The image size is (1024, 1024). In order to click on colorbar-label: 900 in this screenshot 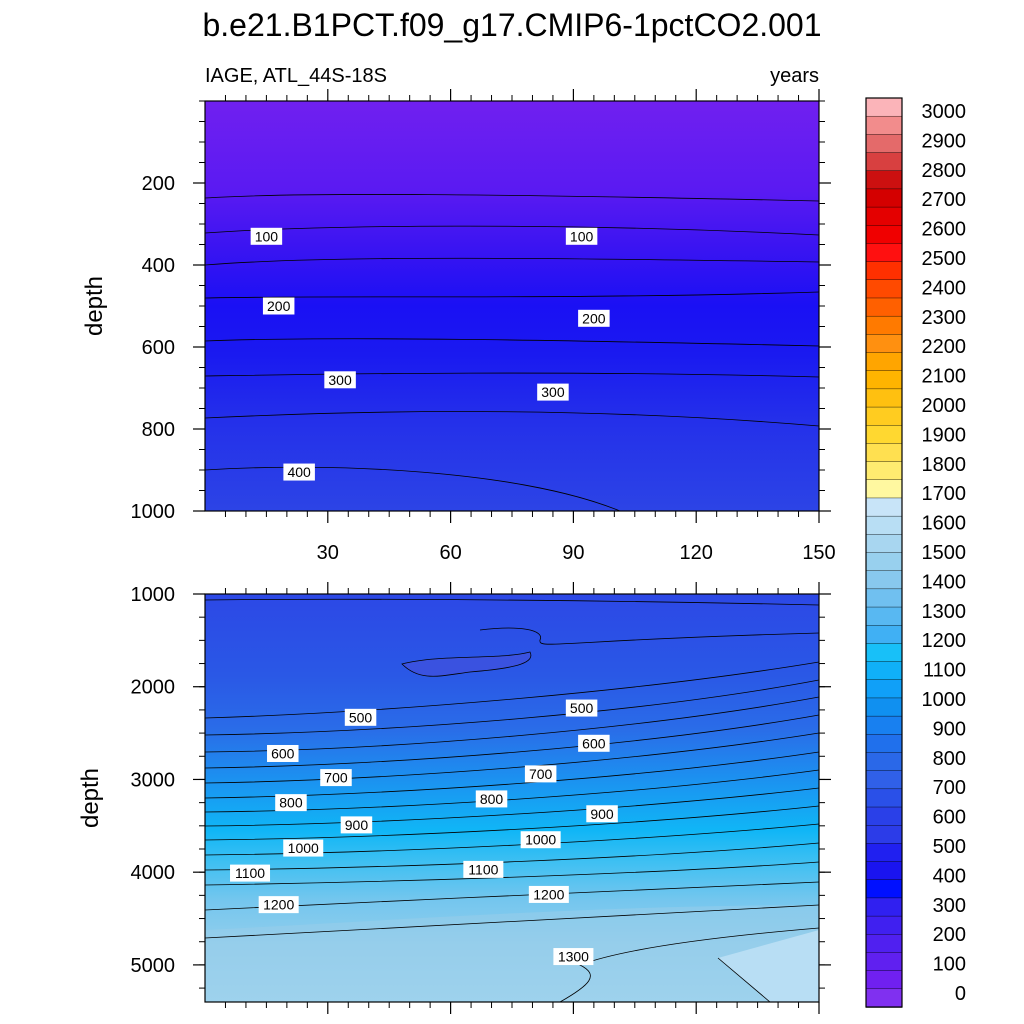, I will do `click(949, 729)`.